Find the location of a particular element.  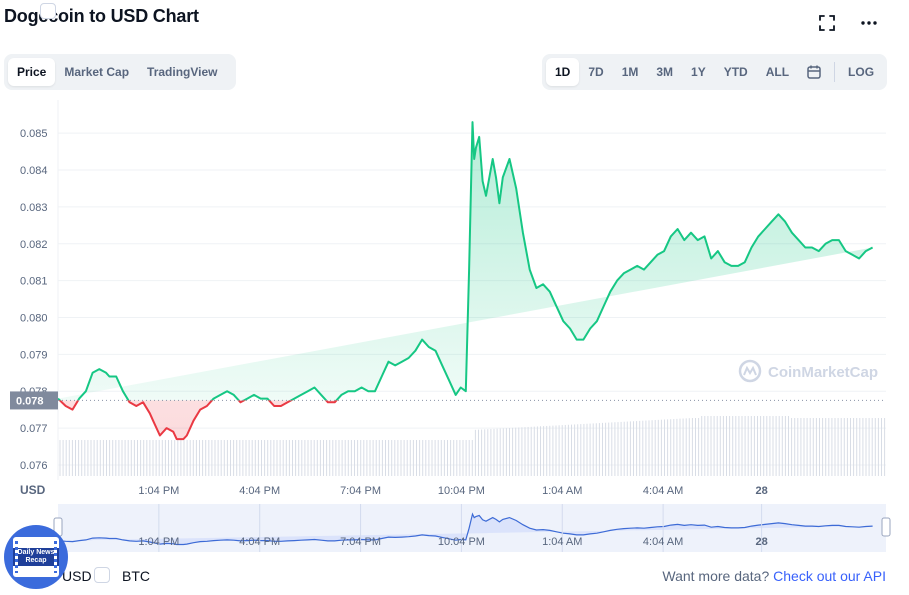

y-tick-label: 0.083 is located at coordinates (34, 208).